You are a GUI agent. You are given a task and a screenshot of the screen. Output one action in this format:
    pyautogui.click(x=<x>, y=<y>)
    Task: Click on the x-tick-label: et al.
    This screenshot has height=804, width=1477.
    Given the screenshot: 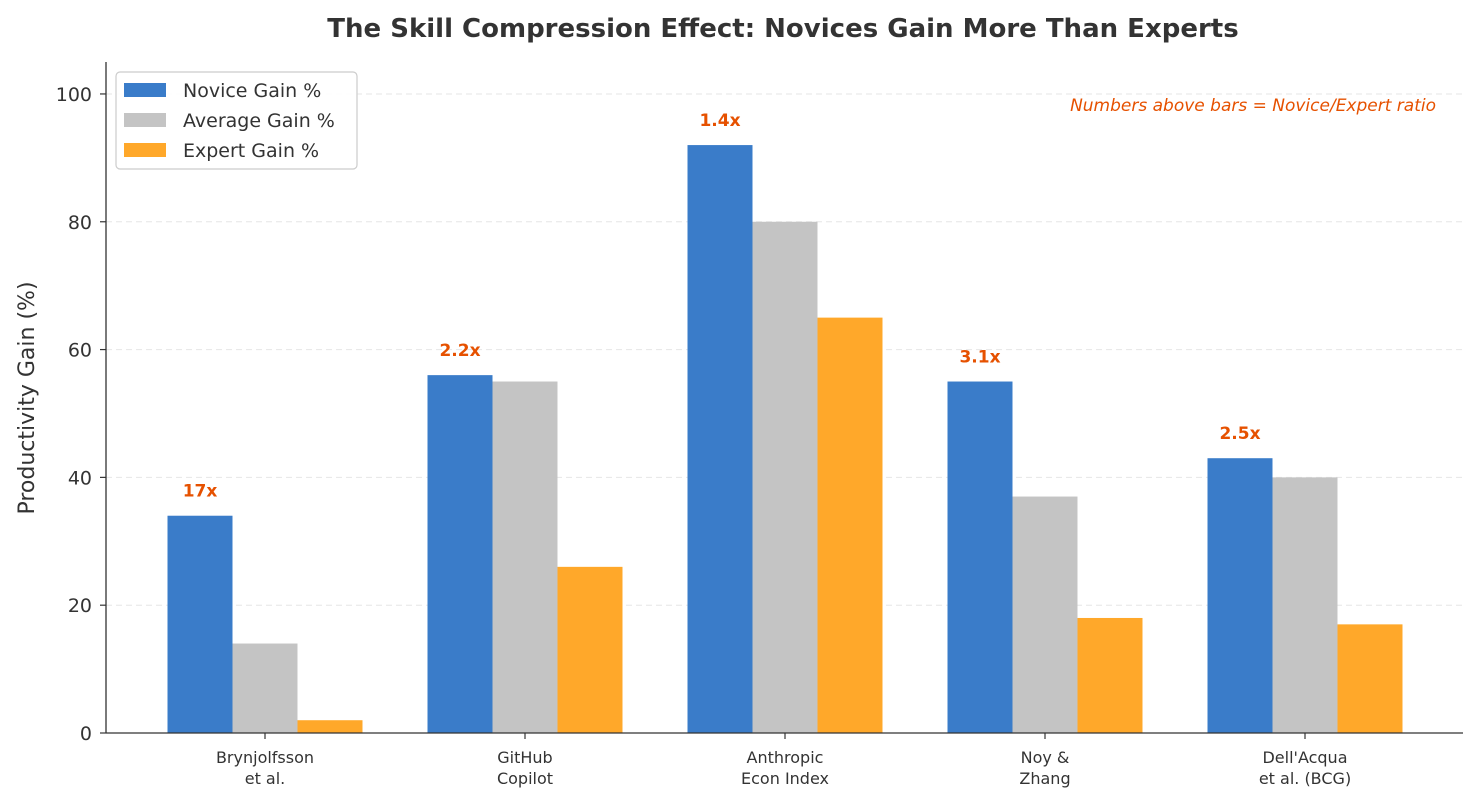 What is the action you would take?
    pyautogui.click(x=265, y=778)
    